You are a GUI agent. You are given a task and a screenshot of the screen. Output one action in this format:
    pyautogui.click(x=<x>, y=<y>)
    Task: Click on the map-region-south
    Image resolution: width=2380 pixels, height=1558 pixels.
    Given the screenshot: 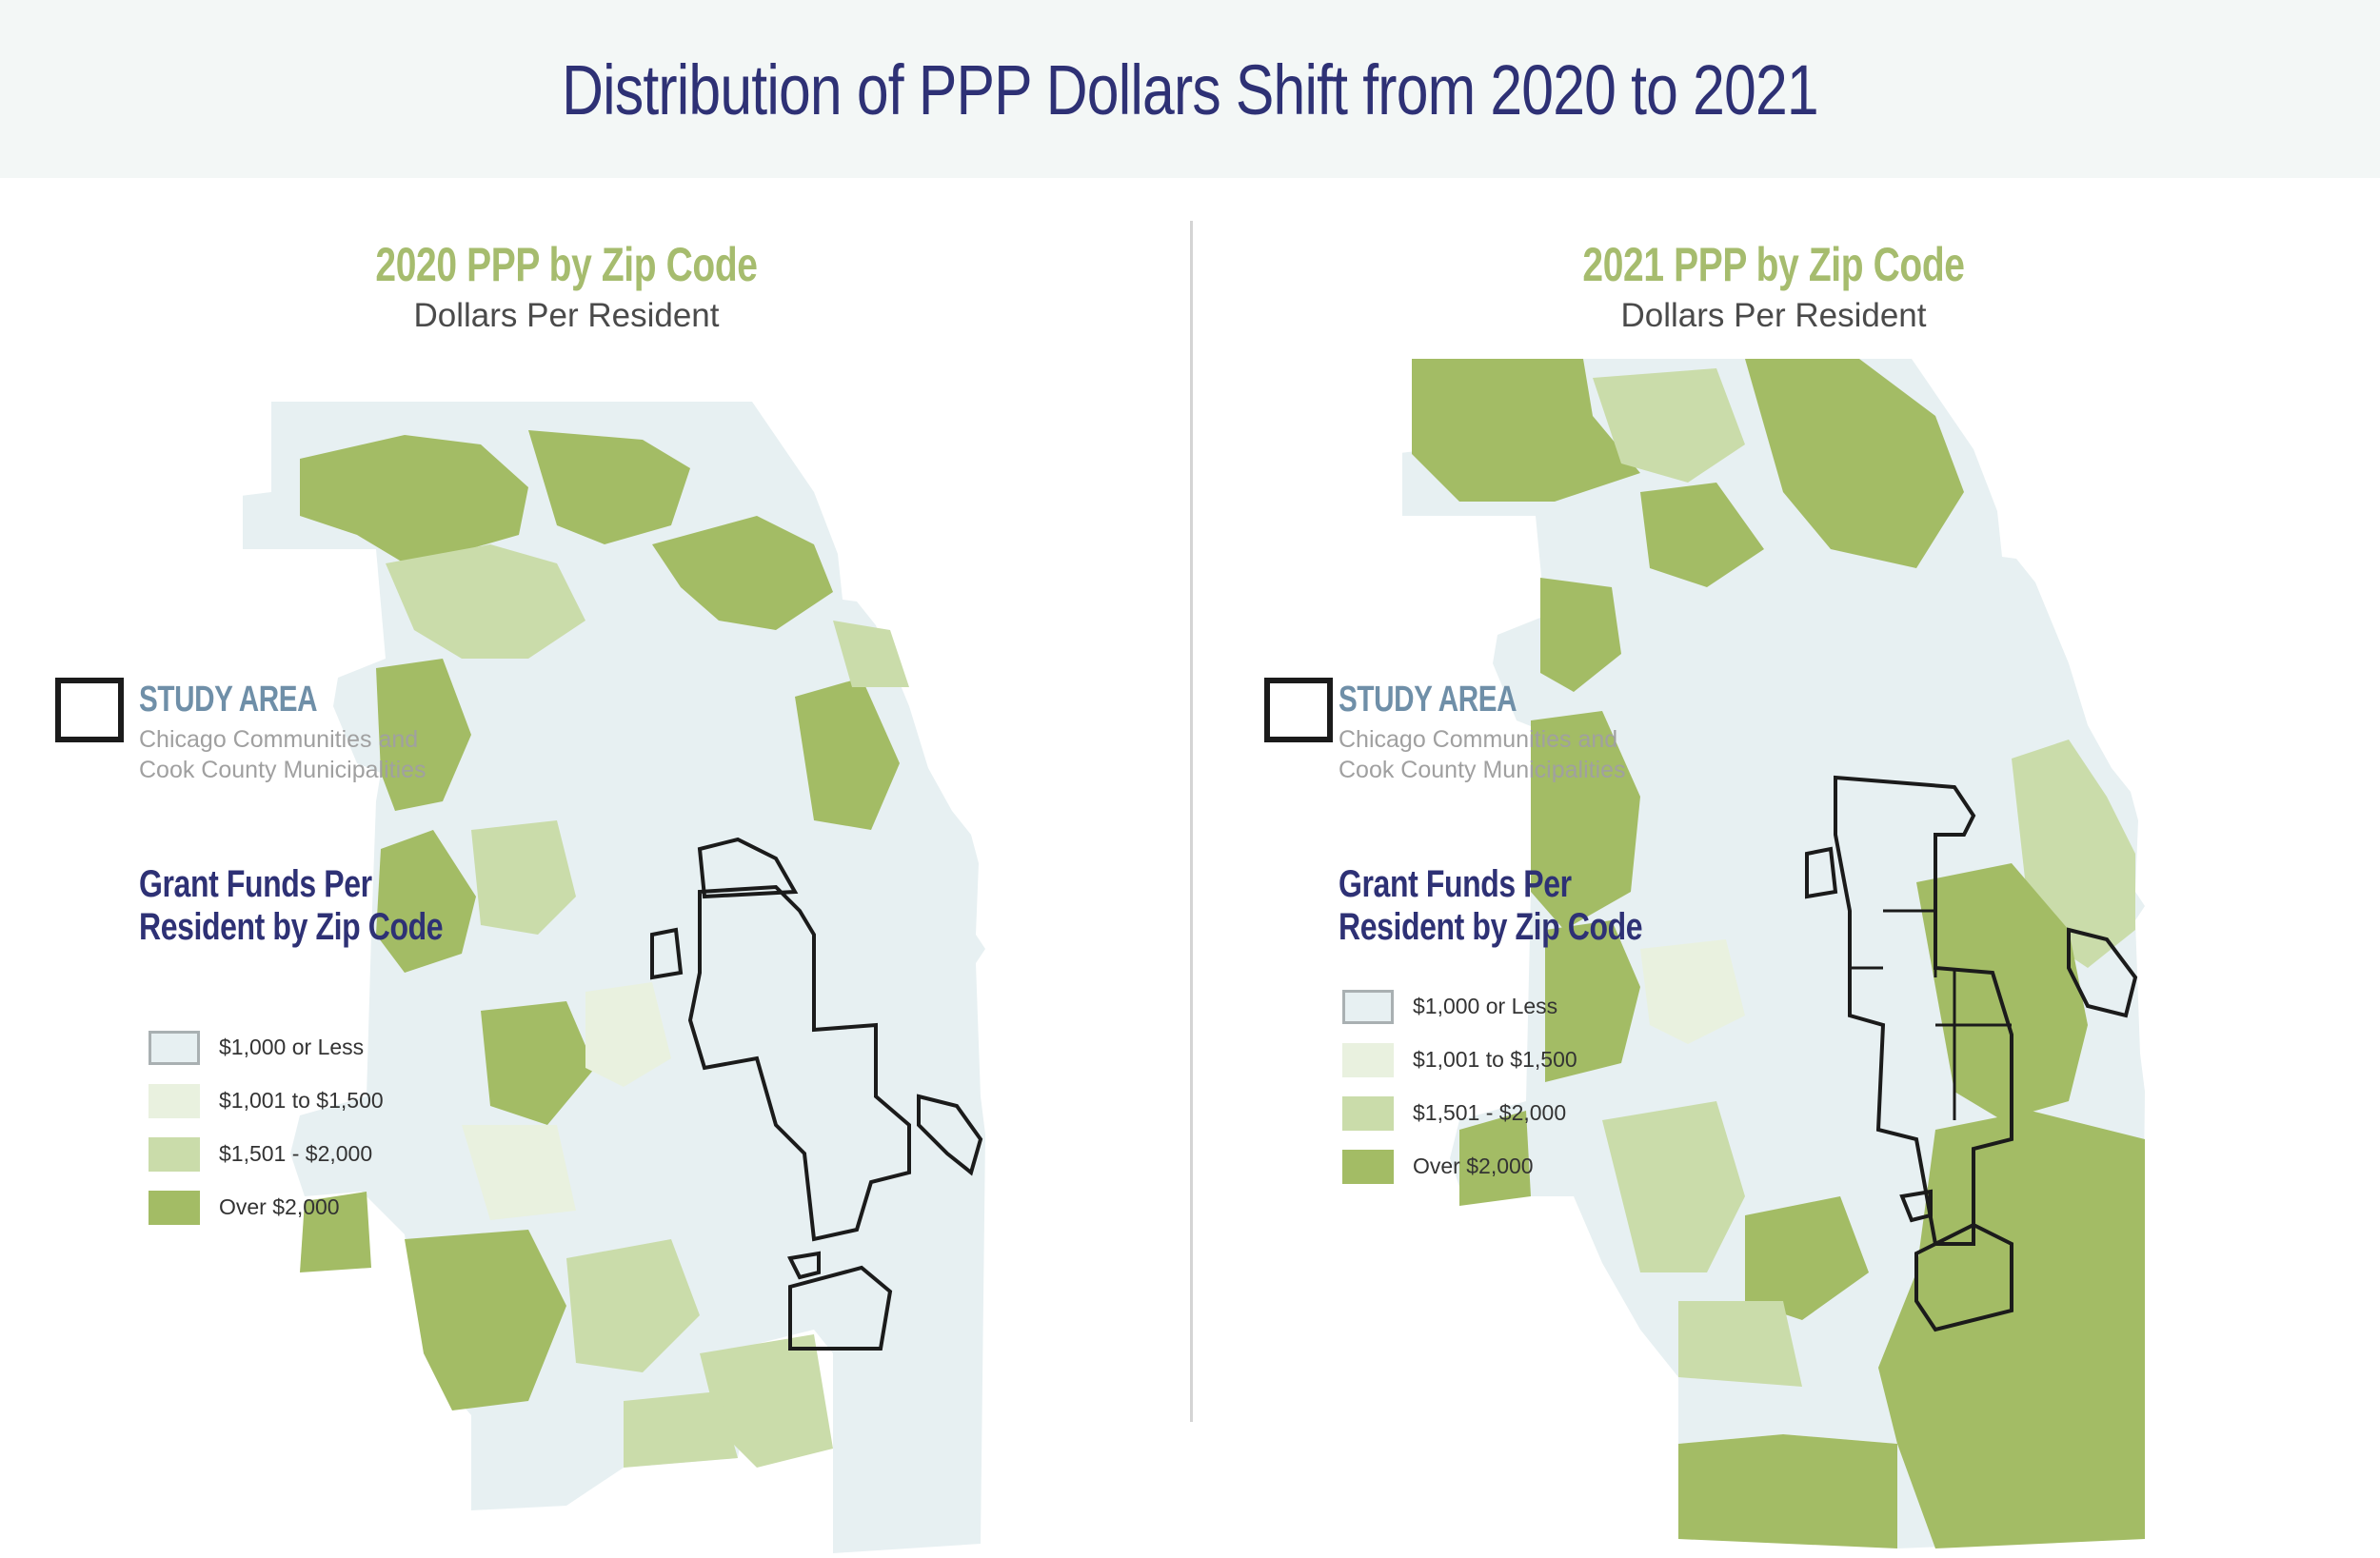 What is the action you would take?
    pyautogui.click(x=766, y=1401)
    